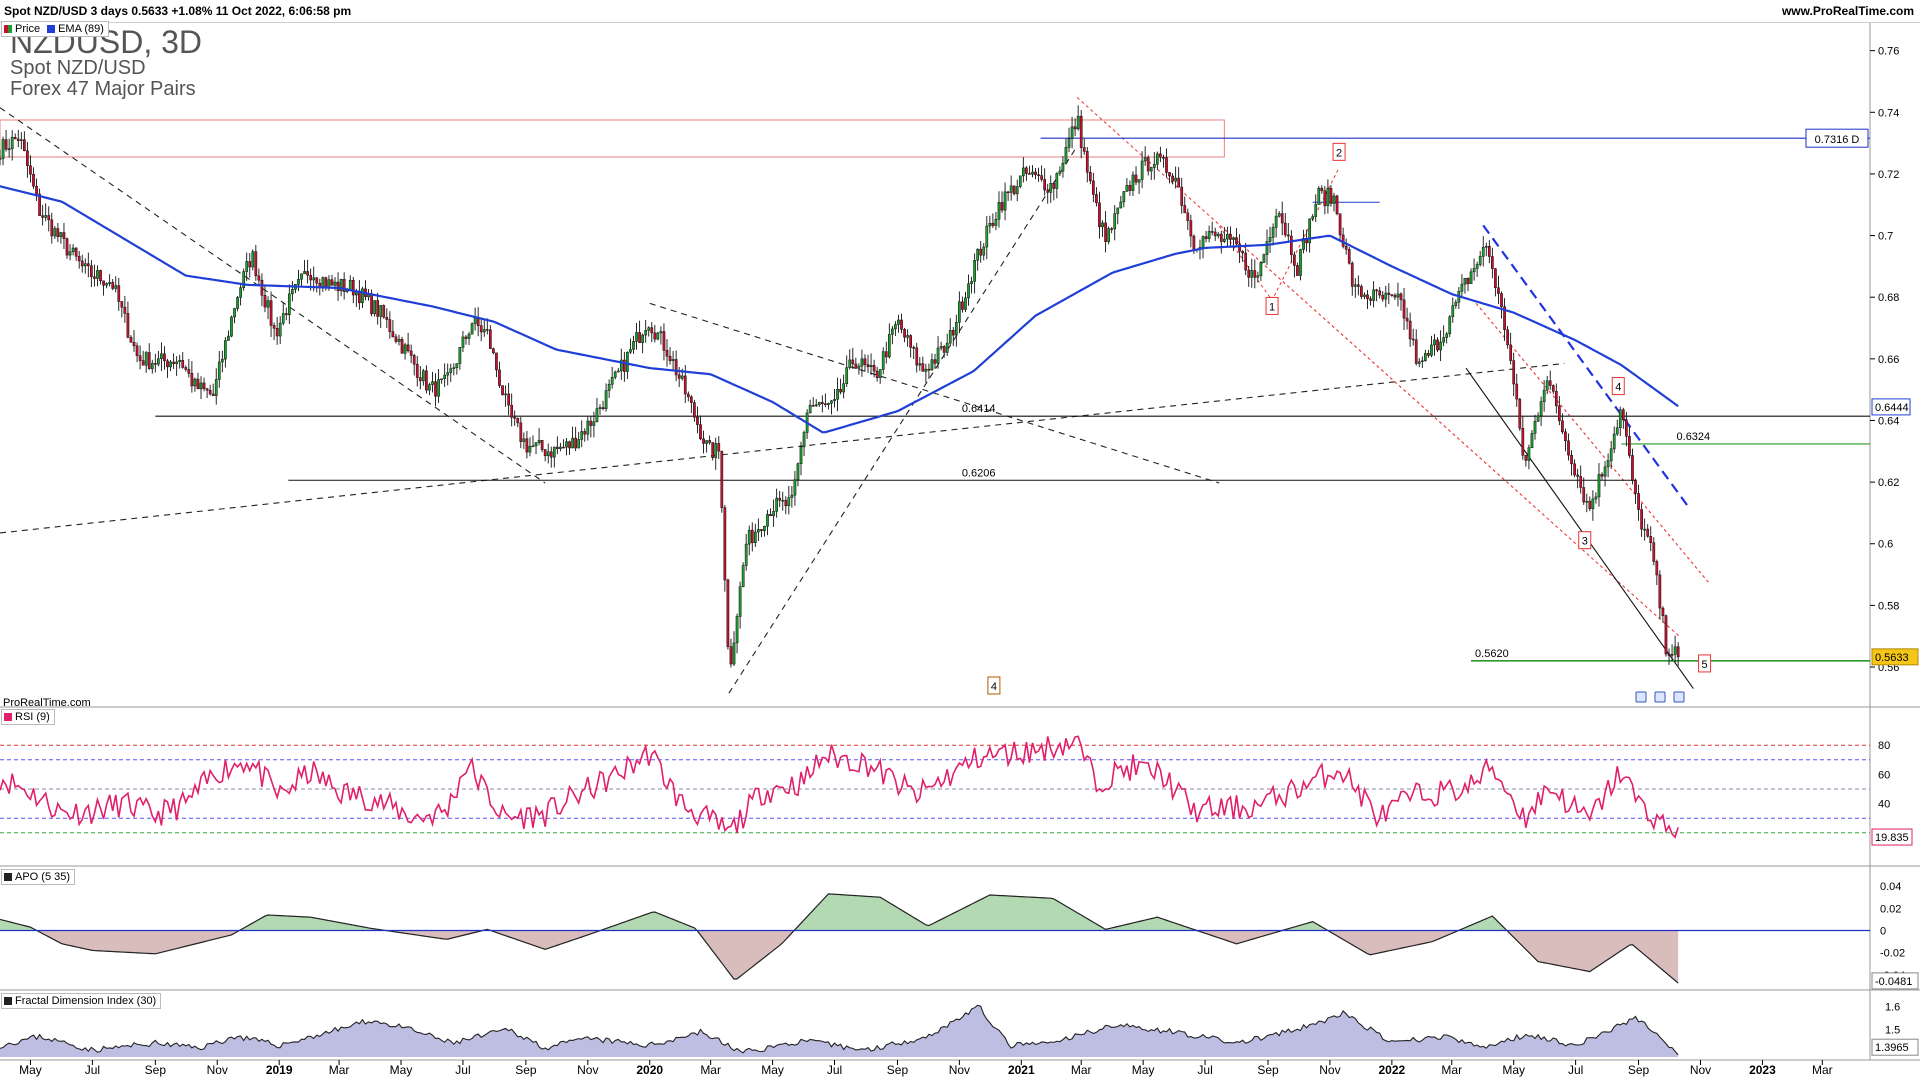 The height and width of the screenshot is (1080, 1920). Describe the element at coordinates (839, 1030) in the screenshot. I see `fdi-line` at that location.